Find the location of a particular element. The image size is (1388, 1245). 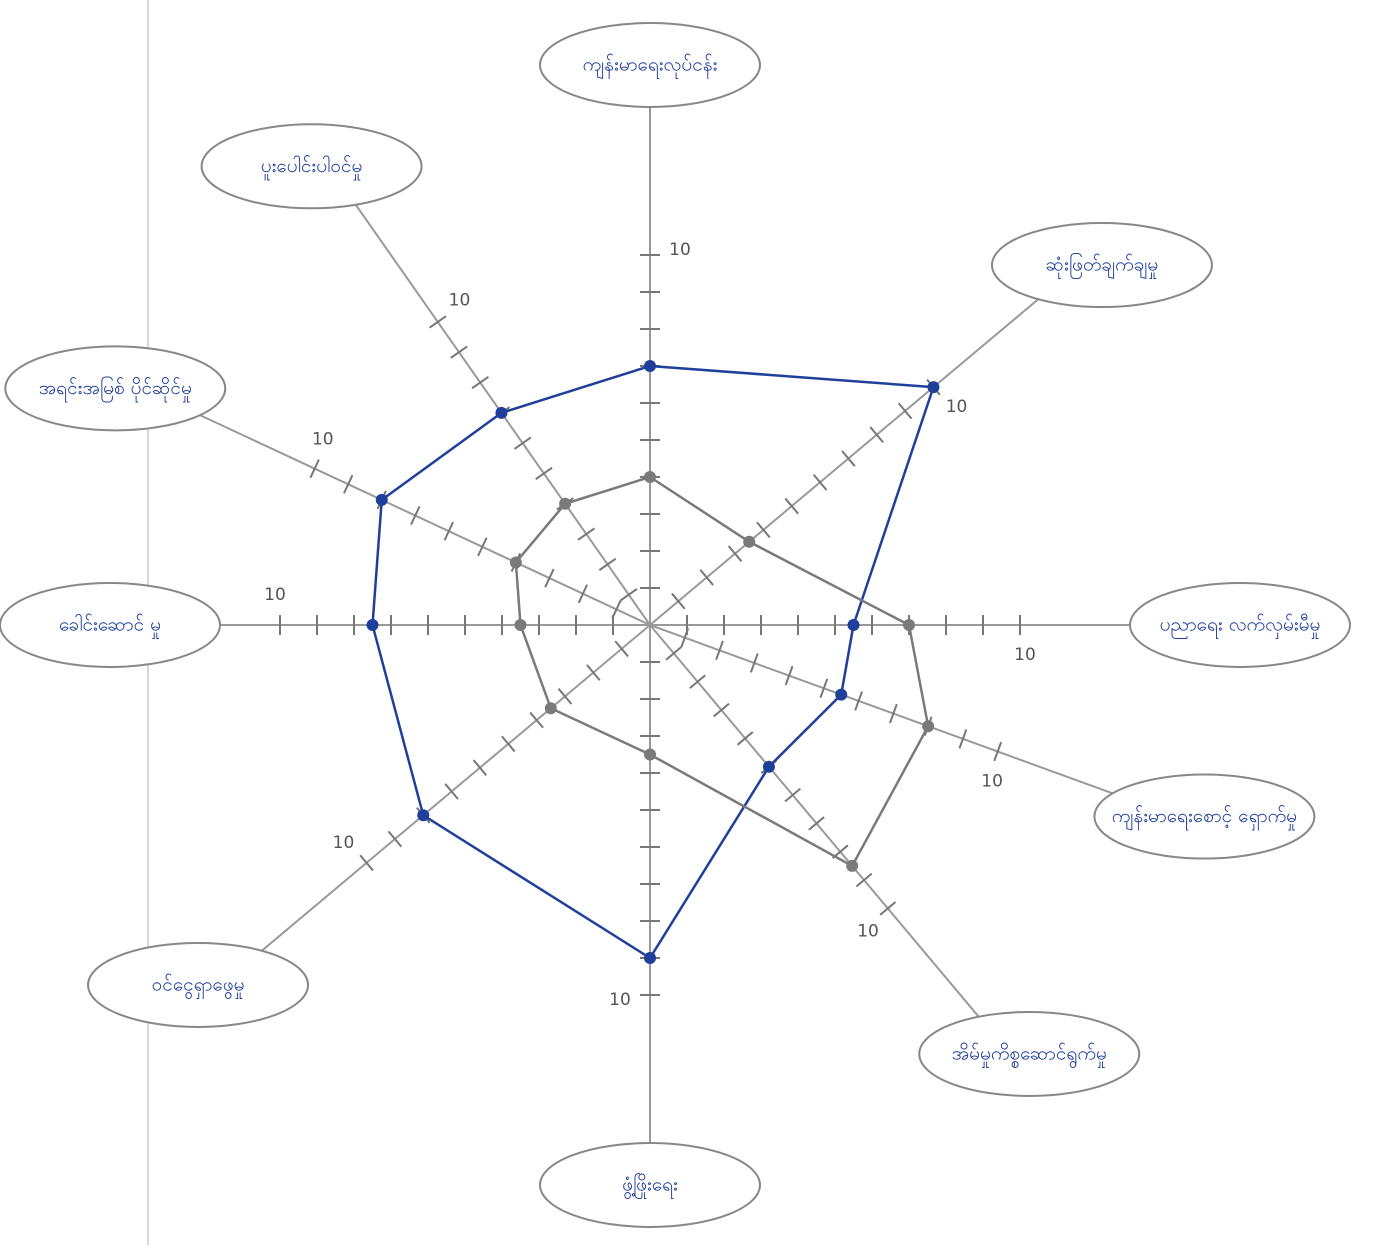

axis-label: ပညာရေး လက်လှမ်းမီမှု is located at coordinates (1240, 626).